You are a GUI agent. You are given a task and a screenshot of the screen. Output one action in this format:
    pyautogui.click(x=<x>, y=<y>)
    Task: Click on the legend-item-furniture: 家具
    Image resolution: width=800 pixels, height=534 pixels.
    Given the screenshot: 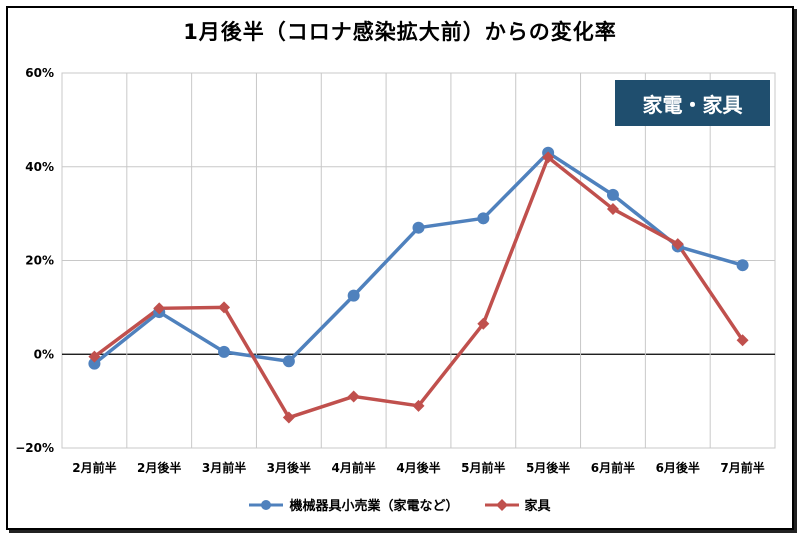 What is the action you would take?
    pyautogui.click(x=517, y=504)
    